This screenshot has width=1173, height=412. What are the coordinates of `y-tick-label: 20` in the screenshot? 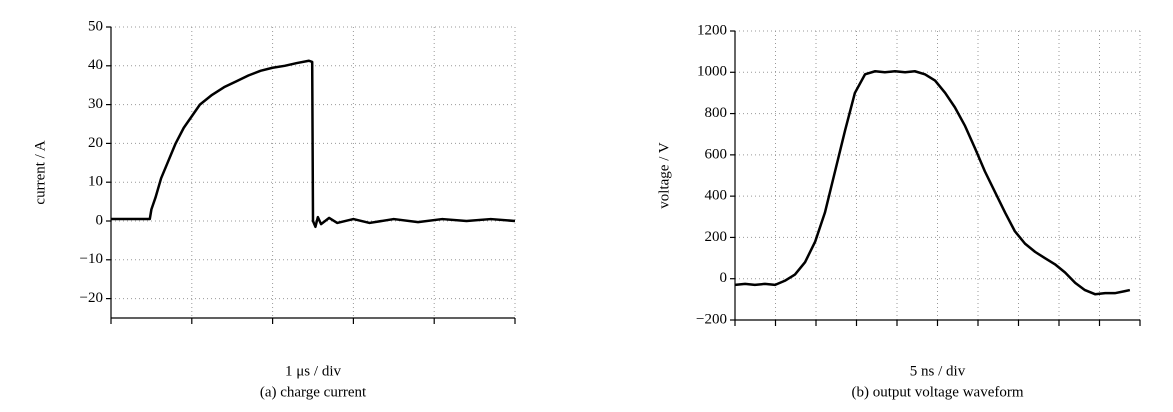 It's located at (95, 143).